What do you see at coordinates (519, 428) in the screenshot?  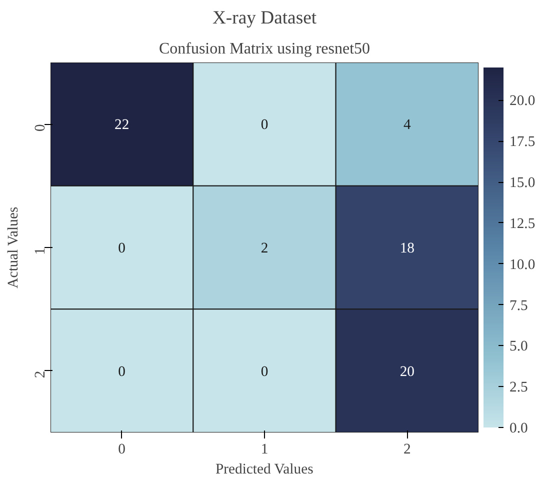 I see `color-bar-label: 0.0` at bounding box center [519, 428].